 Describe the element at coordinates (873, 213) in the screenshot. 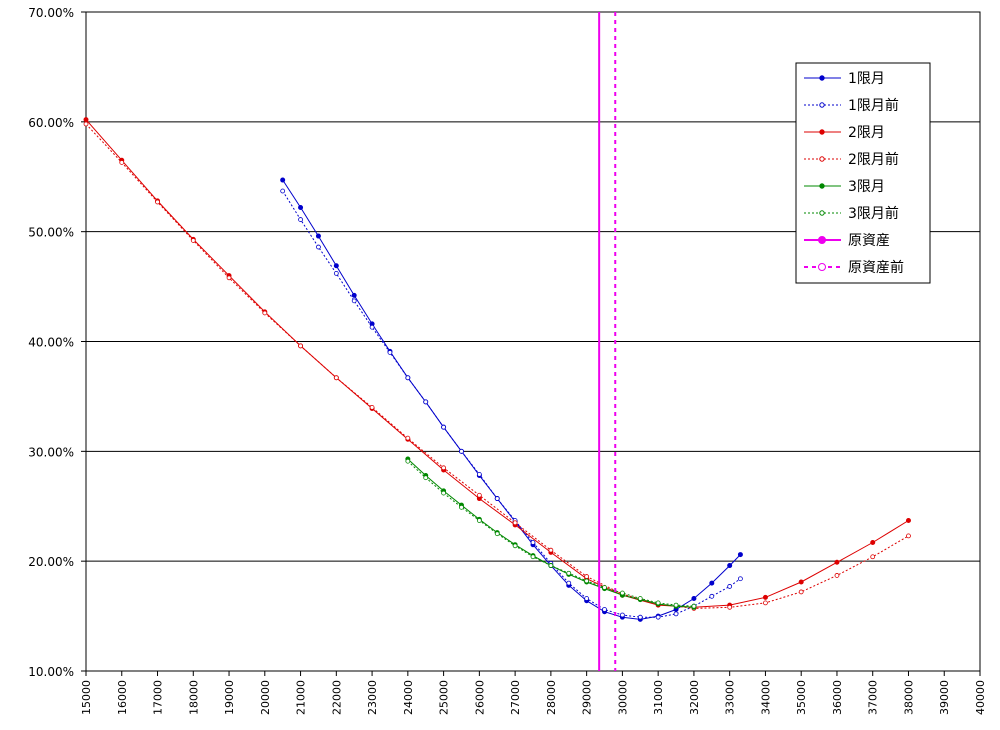

I see `legend-label: 3限月前` at that location.